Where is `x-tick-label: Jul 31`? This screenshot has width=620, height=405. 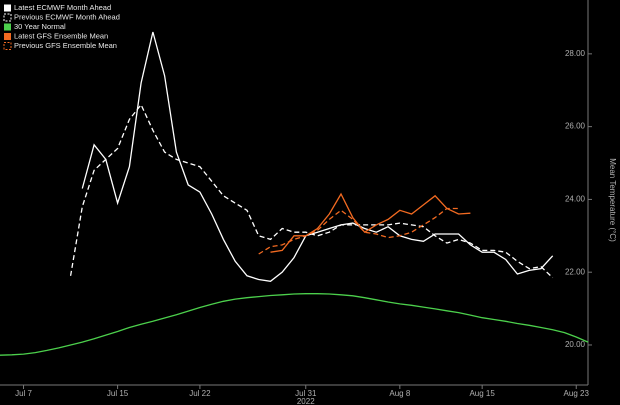 x-tick-label: Jul 31 is located at coordinates (306, 393).